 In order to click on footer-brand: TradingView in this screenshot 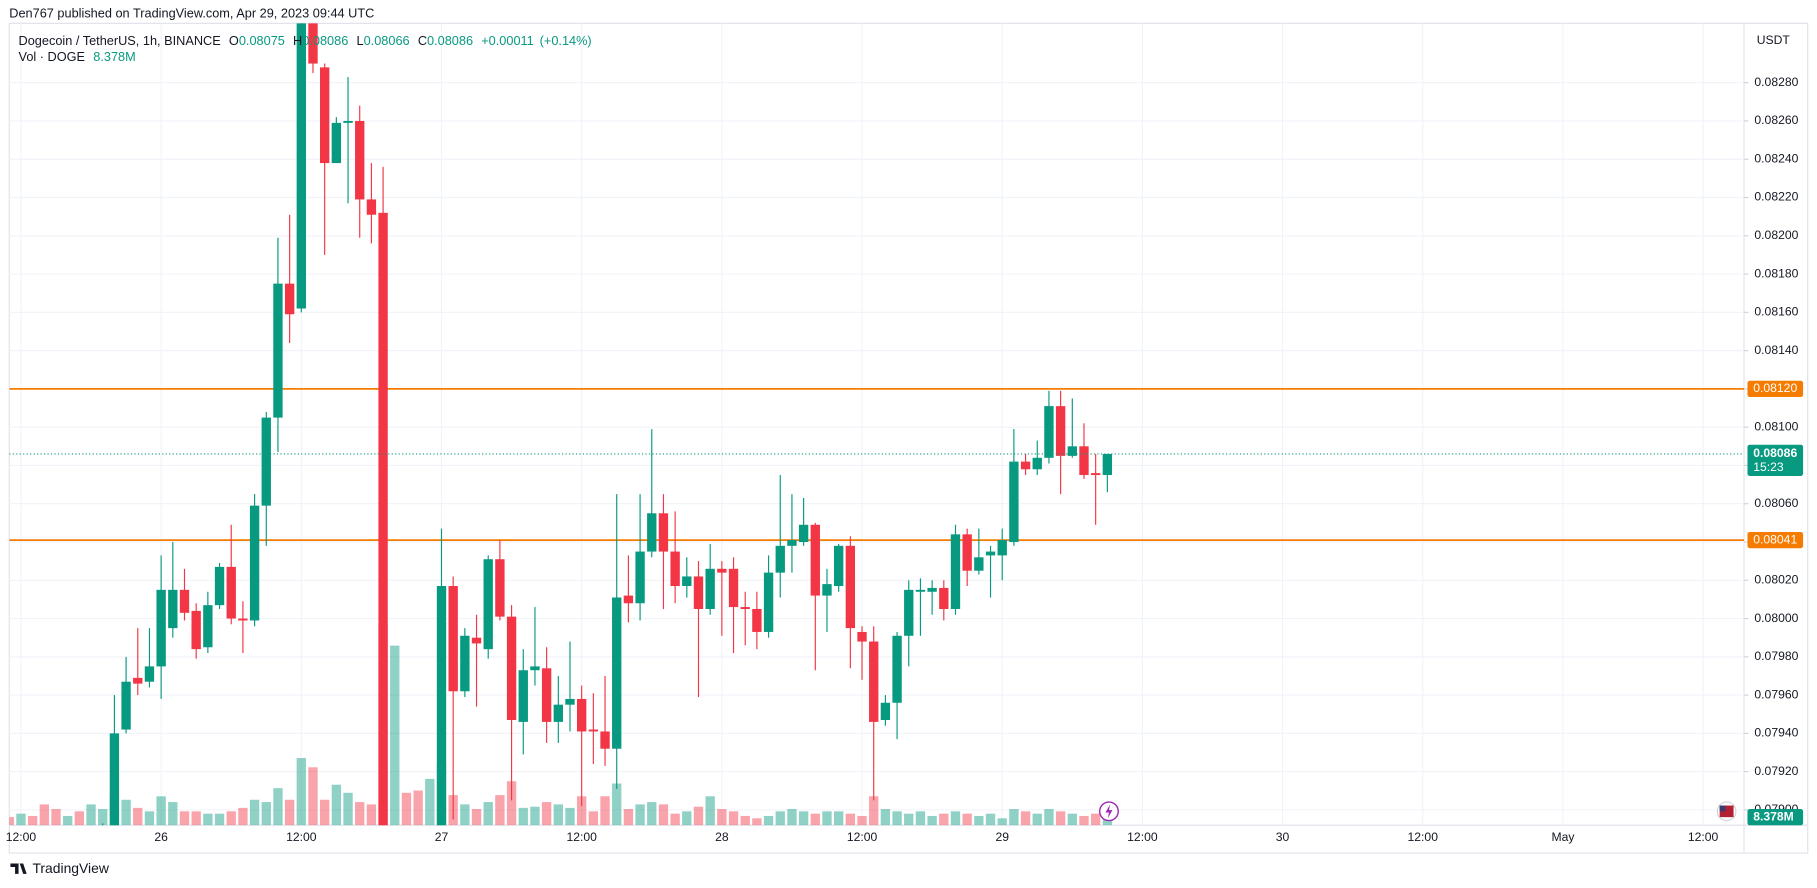, I will do `click(70, 868)`.